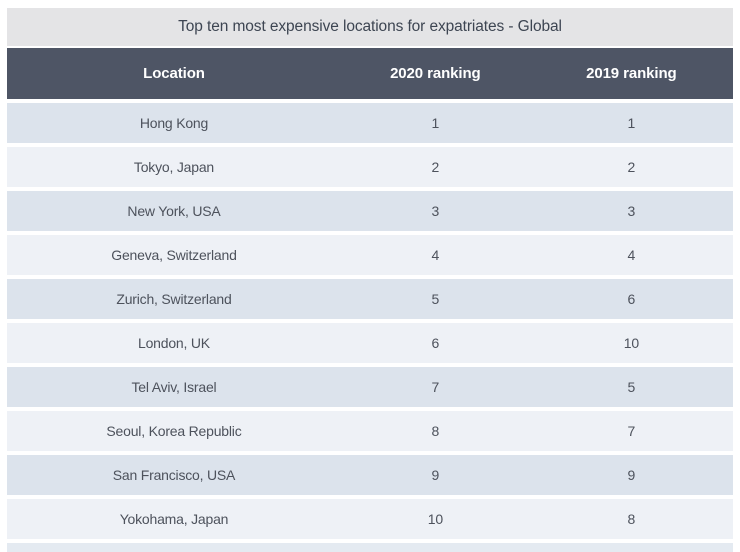  I want to click on table-row: London, UK 6 10, so click(370, 343).